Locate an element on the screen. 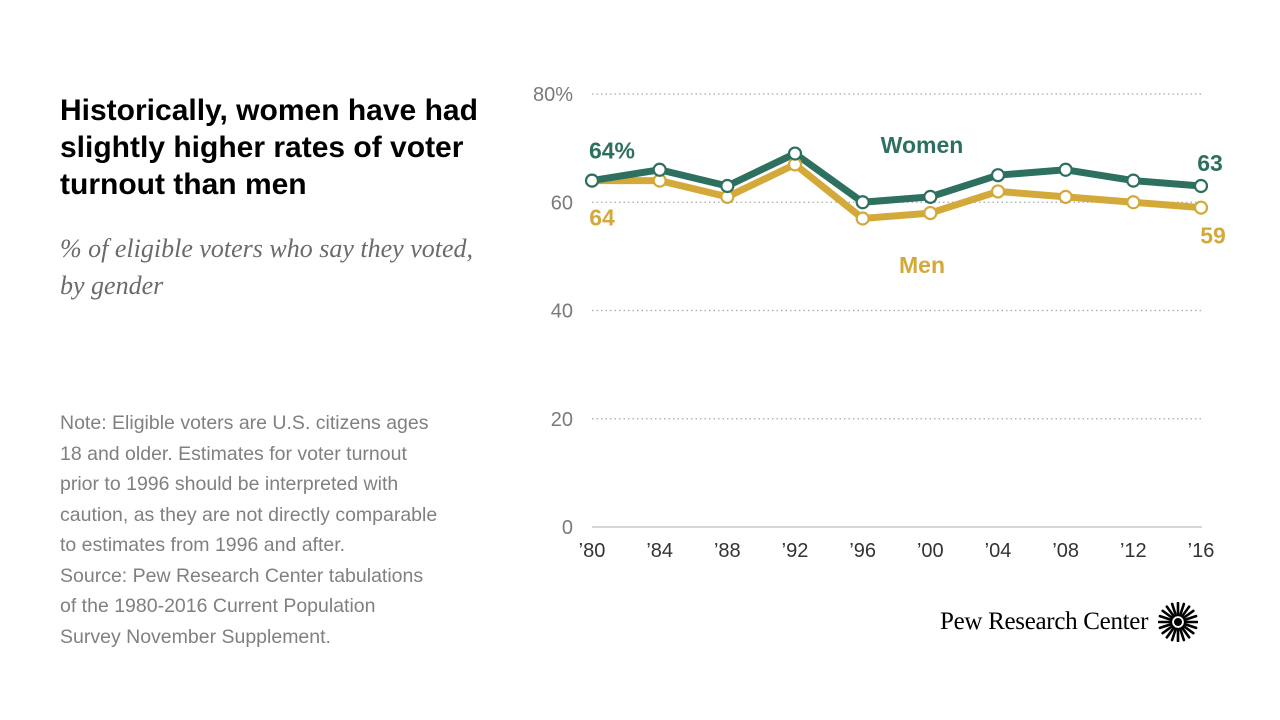 This screenshot has width=1280, height=720. x-tick-label: ’04 is located at coordinates (998, 551).